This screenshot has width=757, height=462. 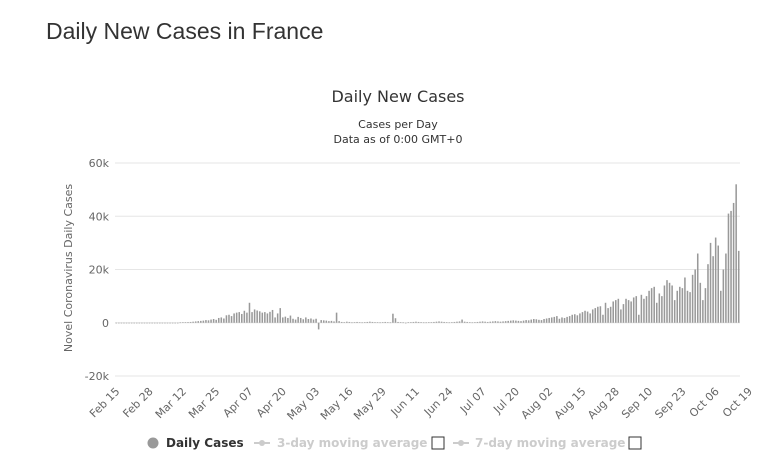 What do you see at coordinates (635, 443) in the screenshot?
I see `legend-checkbox-7day` at bounding box center [635, 443].